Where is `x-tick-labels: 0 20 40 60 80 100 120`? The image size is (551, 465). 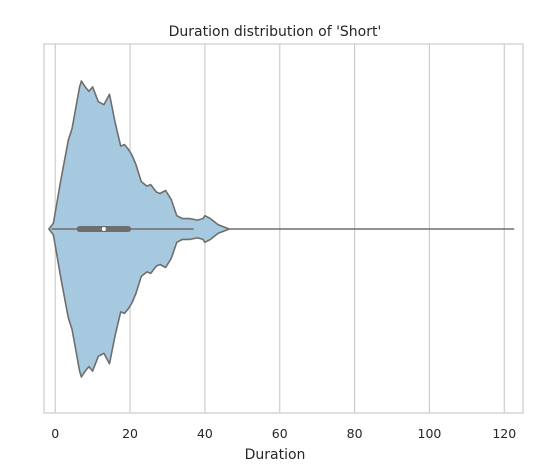
x-tick-labels: 0 20 40 60 80 100 120 is located at coordinates (283, 433).